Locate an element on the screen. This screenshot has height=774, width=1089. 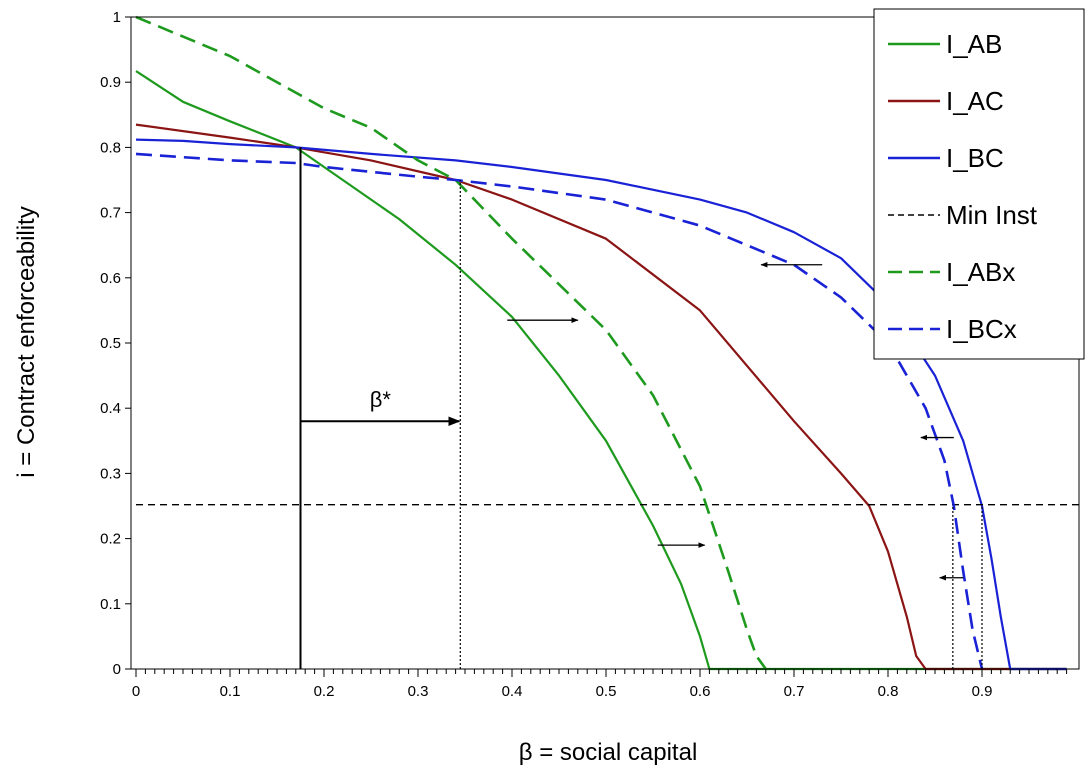
legend-label: I_AC is located at coordinates (975, 101).